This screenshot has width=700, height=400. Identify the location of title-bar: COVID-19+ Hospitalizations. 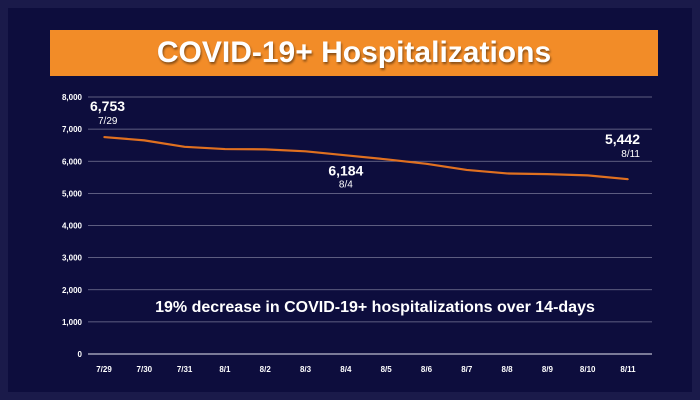
(354, 53).